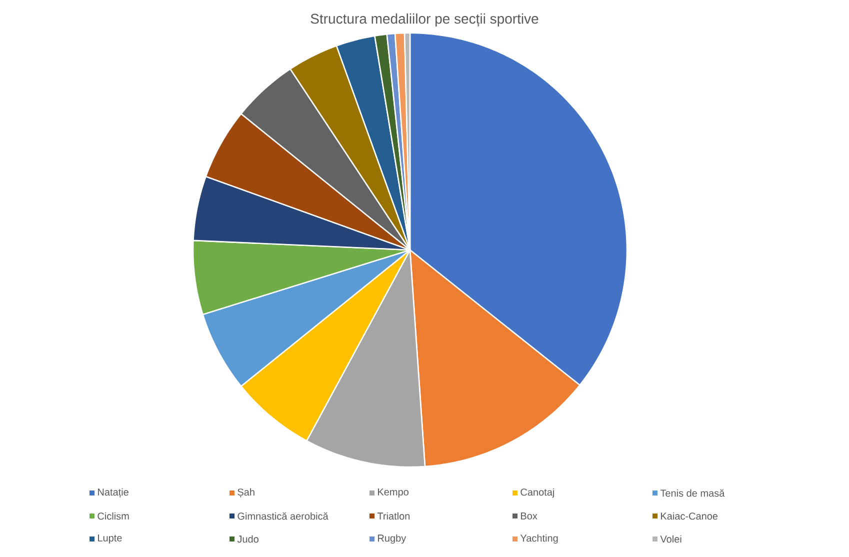 Image resolution: width=849 pixels, height=557 pixels. What do you see at coordinates (692, 493) in the screenshot?
I see `legend-label: Tenis de masă` at bounding box center [692, 493].